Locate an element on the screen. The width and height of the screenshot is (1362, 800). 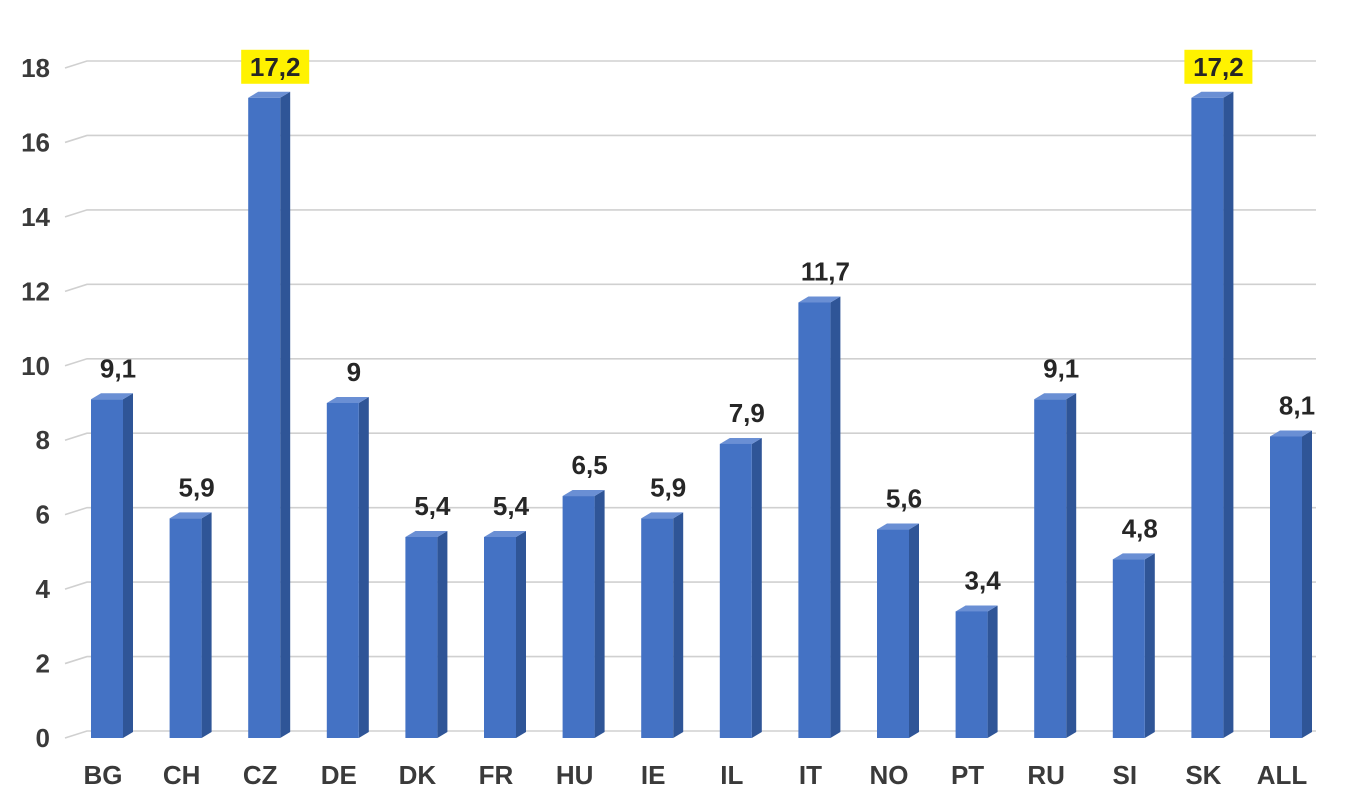
bar-sk is located at coordinates (1212, 415).